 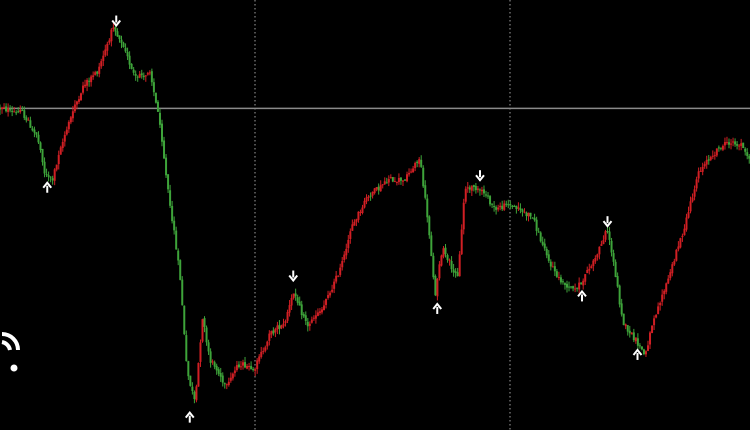 What do you see at coordinates (13, 352) in the screenshot?
I see `refresh-partial-icon` at bounding box center [13, 352].